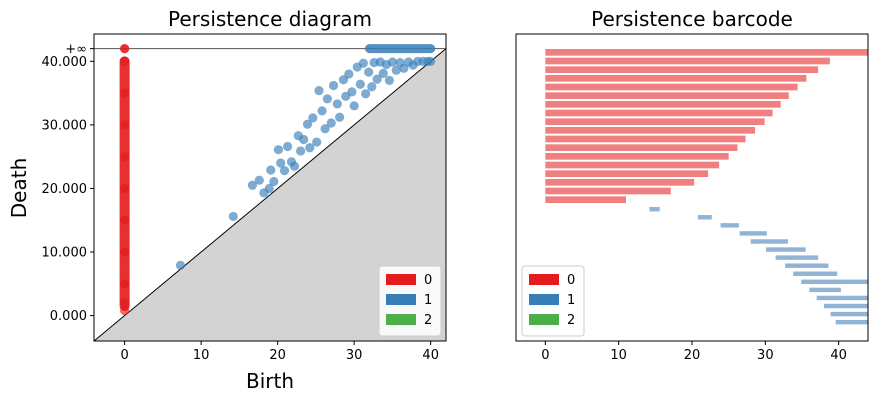 This screenshot has width=878, height=401. I want to click on barcode-legend-label-1: 1, so click(571, 300).